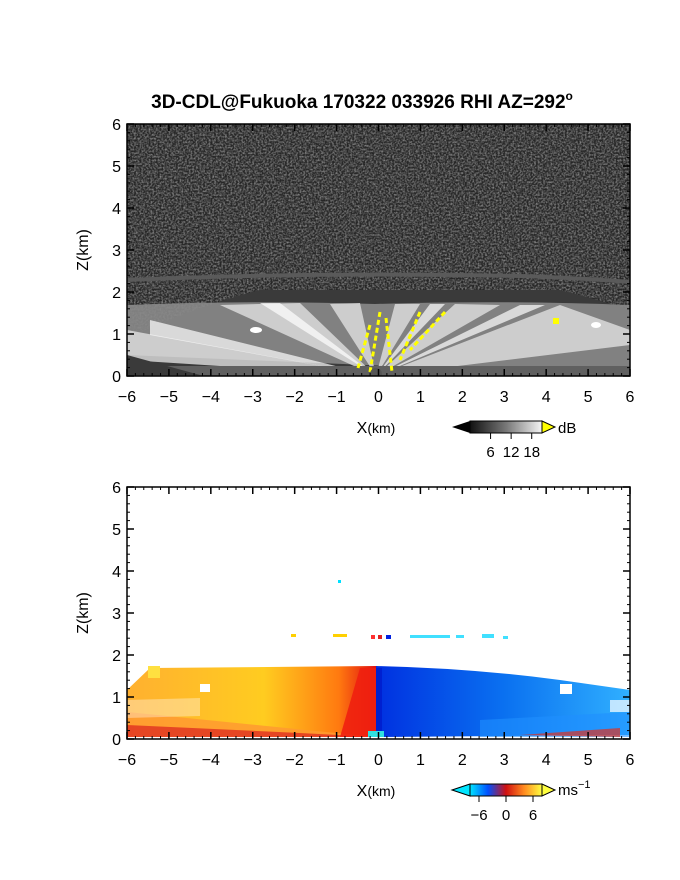 Image resolution: width=680 pixels, height=880 pixels. I want to click on intensity-y-tick-label: 2, so click(116, 293).